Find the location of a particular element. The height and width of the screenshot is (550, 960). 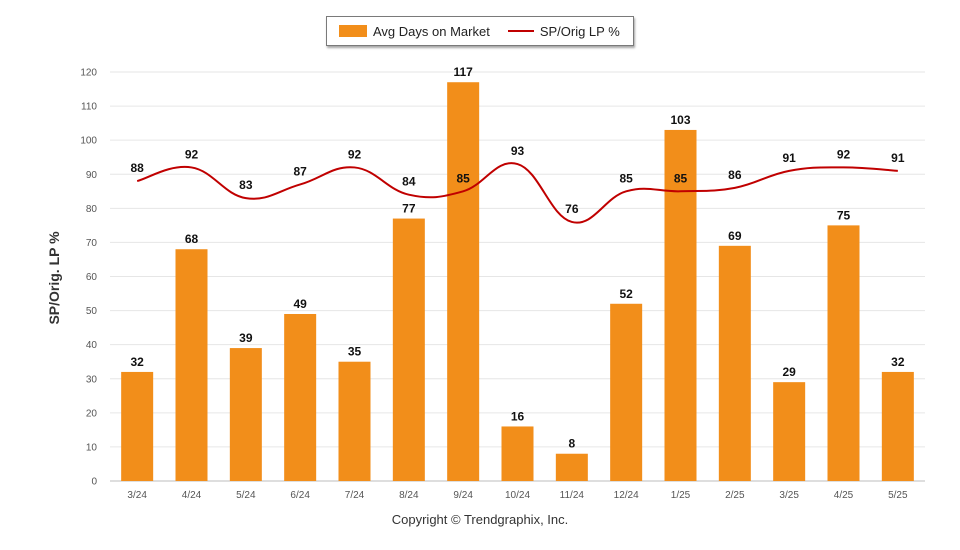

x-tick-label: 5/25 is located at coordinates (898, 495).